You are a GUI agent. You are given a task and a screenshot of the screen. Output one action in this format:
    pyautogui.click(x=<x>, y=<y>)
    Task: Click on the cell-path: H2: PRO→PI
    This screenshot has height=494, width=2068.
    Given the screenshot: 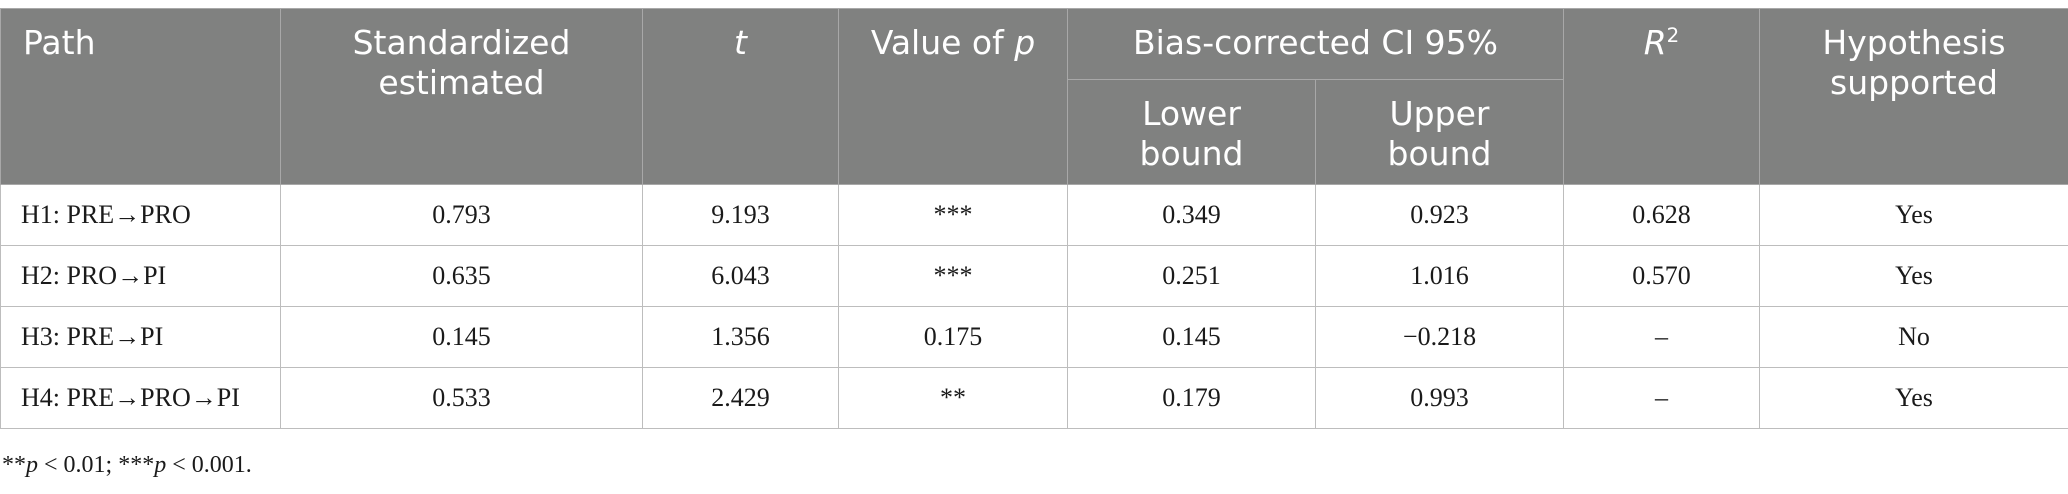 What is the action you would take?
    pyautogui.click(x=140, y=276)
    